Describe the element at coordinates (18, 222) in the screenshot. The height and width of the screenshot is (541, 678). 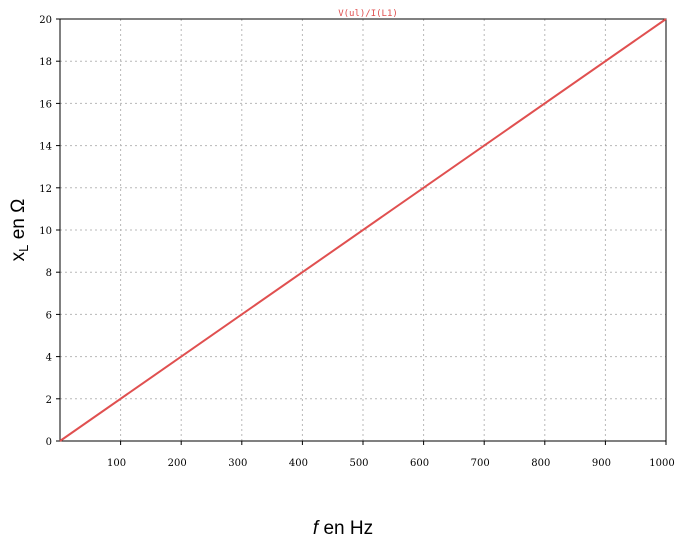
I see `y-axis-title-rest: en Ω` at that location.